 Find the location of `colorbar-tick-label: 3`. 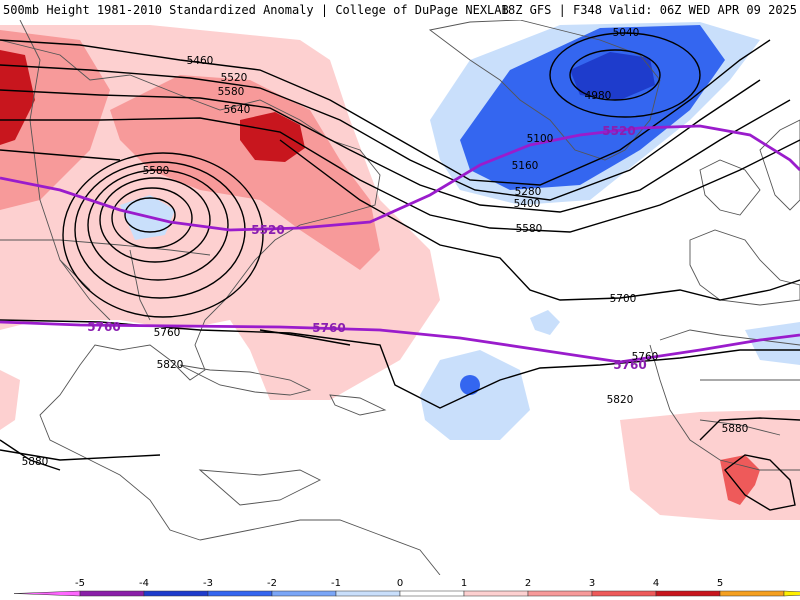

colorbar-tick-label: 3 is located at coordinates (592, 583).